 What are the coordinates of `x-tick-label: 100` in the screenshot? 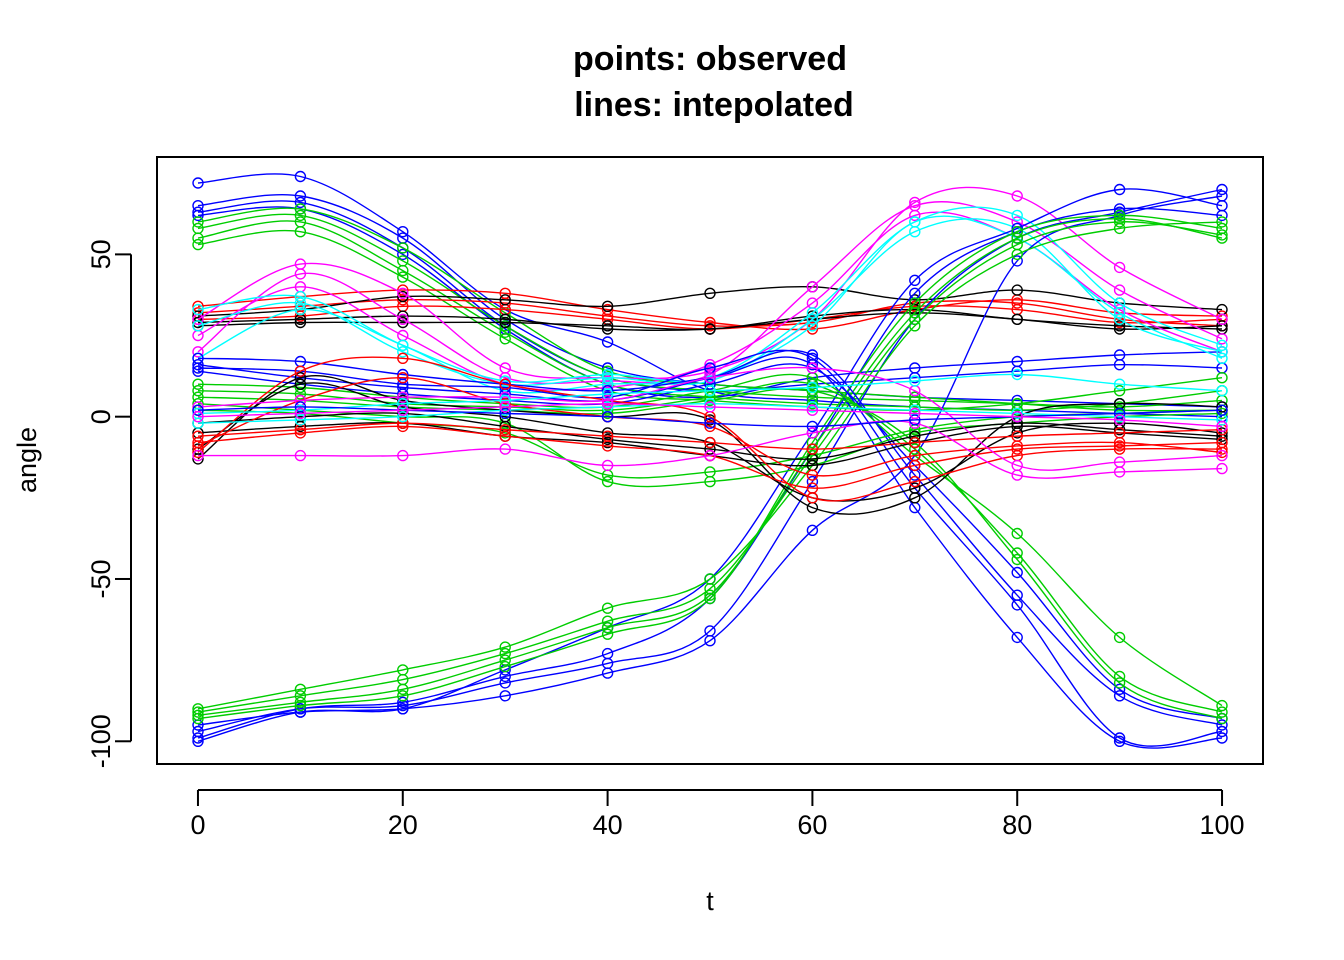 It's located at (1222, 825).